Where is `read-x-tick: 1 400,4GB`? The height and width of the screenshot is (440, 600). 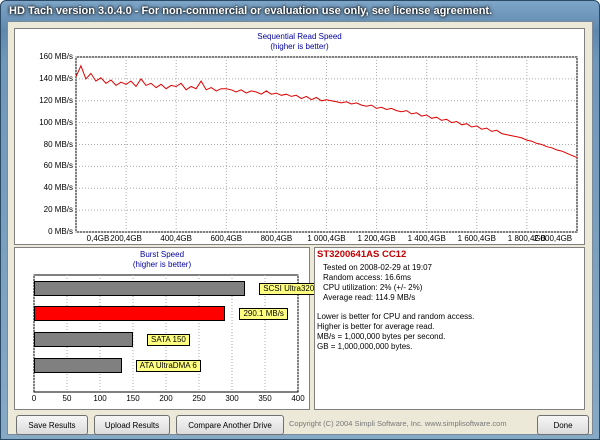
read-x-tick: 1 400,4GB is located at coordinates (426, 238).